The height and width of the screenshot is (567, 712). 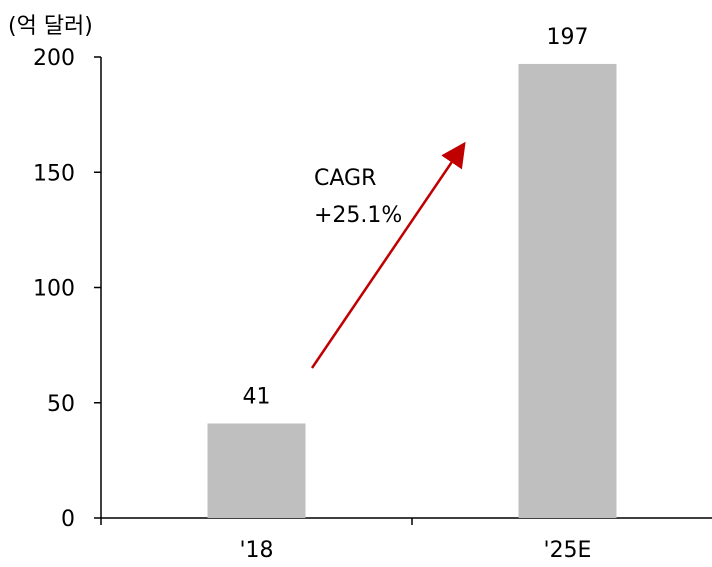 I want to click on y-tick-label: 50, so click(x=61, y=404).